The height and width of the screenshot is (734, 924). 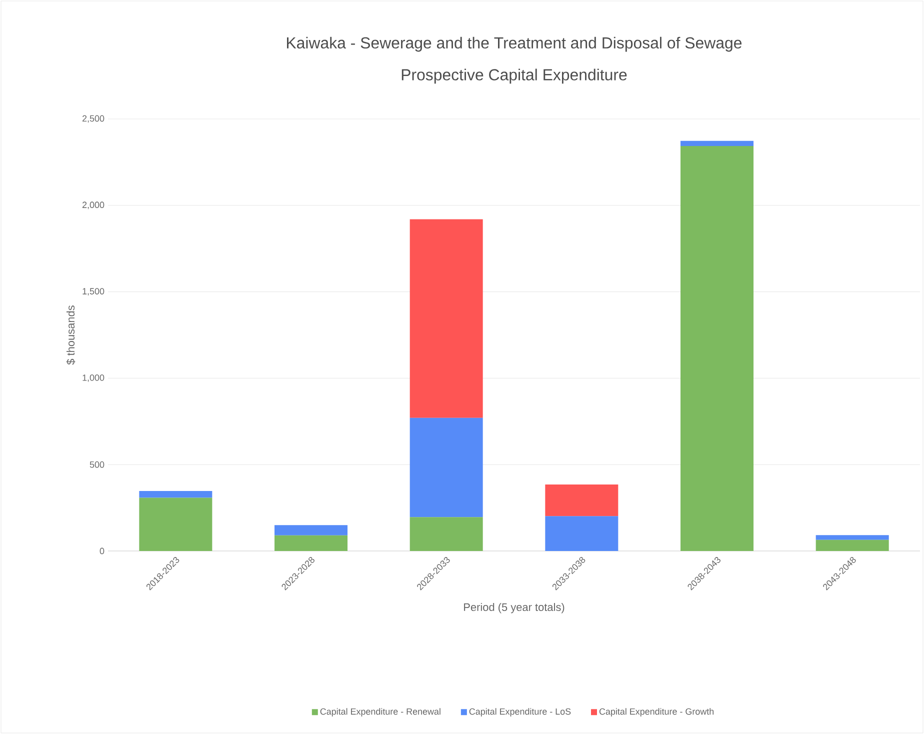 I want to click on x-axis-title: Period (5 year totals), so click(x=514, y=608).